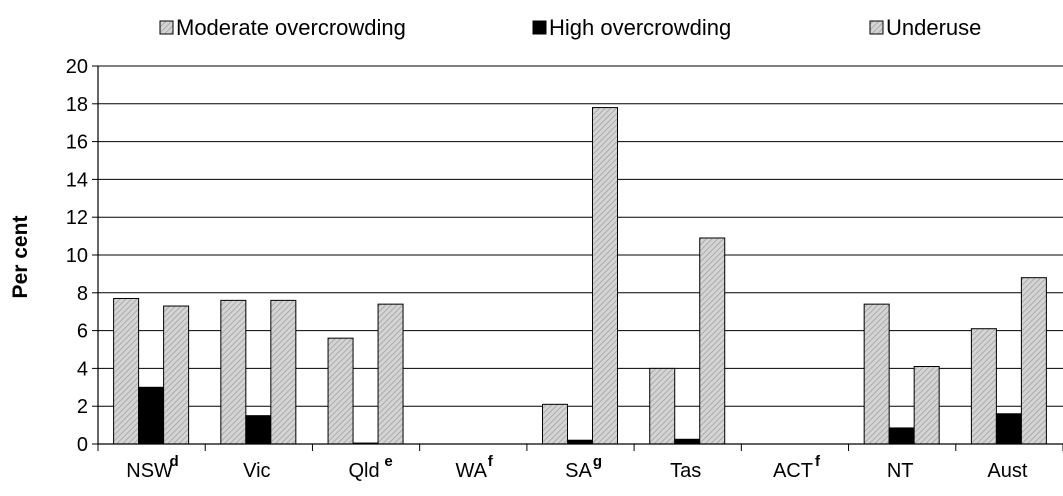  What do you see at coordinates (77, 218) in the screenshot?
I see `y-tick-label-12: 12` at bounding box center [77, 218].